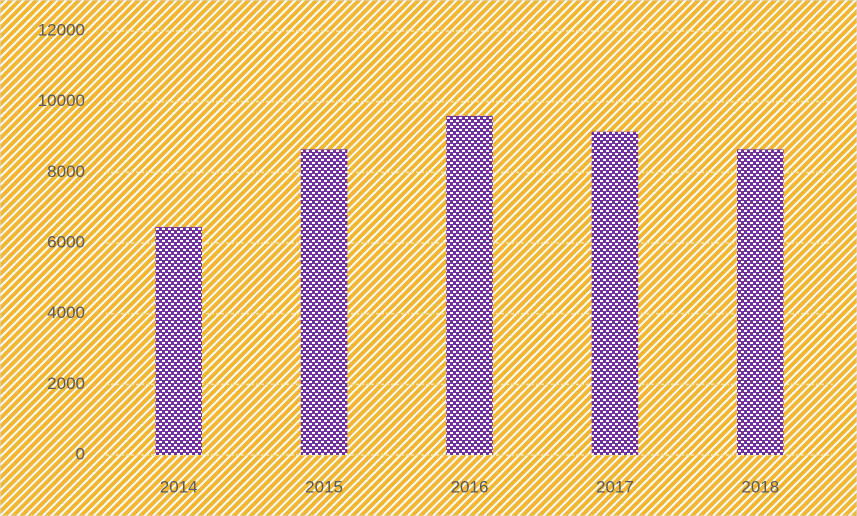  Describe the element at coordinates (179, 486) in the screenshot. I see `x-tick-label: 2014` at that location.